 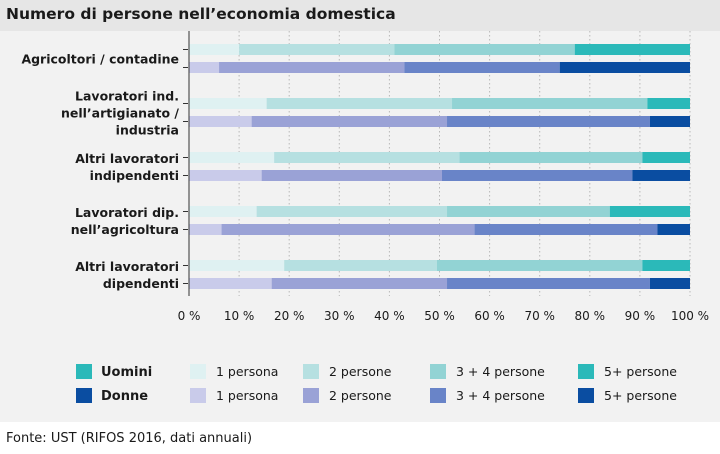 I want to click on category-label: industria, so click(x=147, y=130).